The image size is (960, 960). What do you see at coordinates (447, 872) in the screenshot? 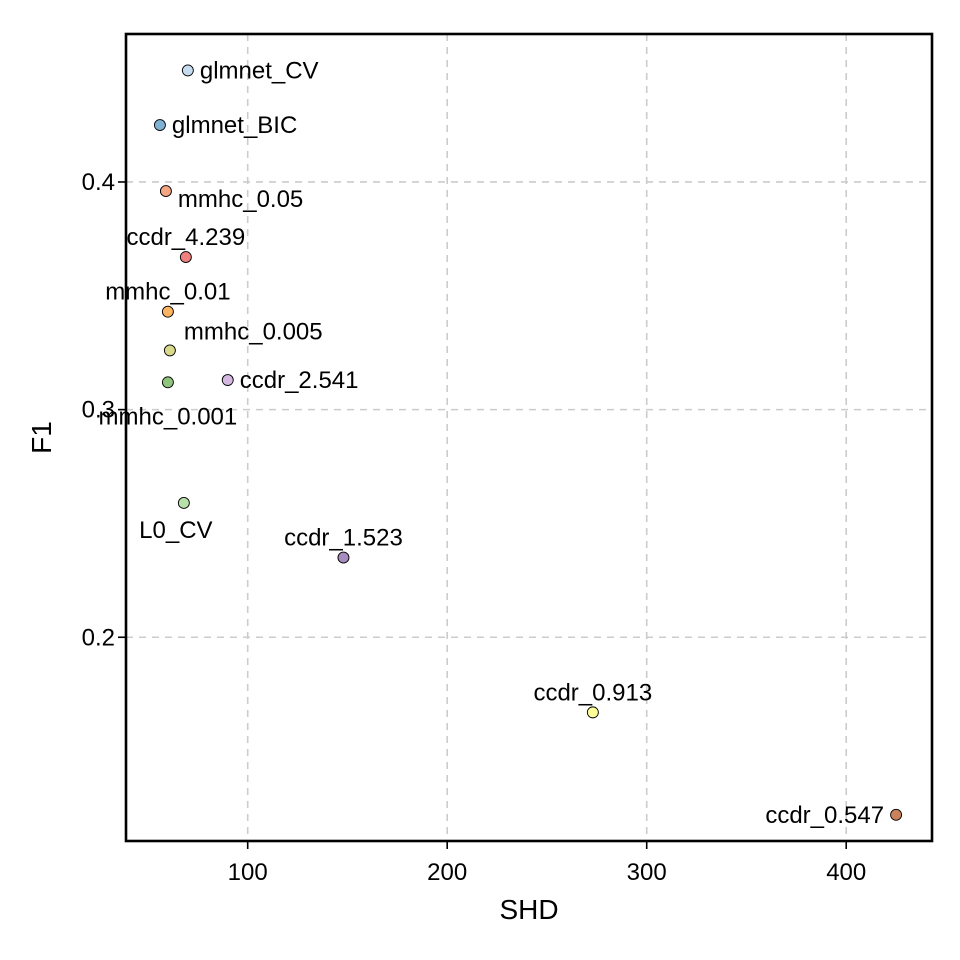
I see `x-tick-label: 200` at bounding box center [447, 872].